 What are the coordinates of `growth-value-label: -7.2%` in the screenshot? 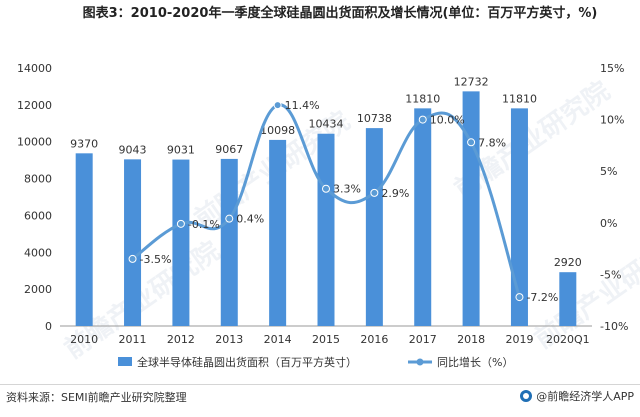 It's located at (542, 297).